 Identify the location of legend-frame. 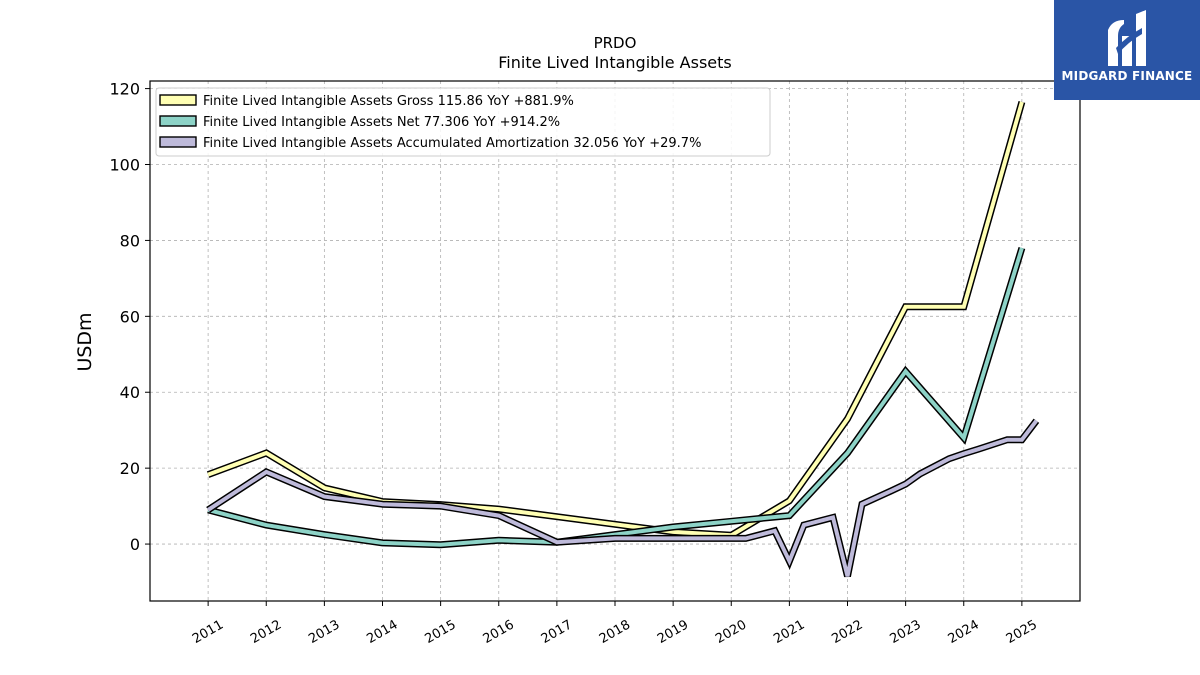
(463, 122).